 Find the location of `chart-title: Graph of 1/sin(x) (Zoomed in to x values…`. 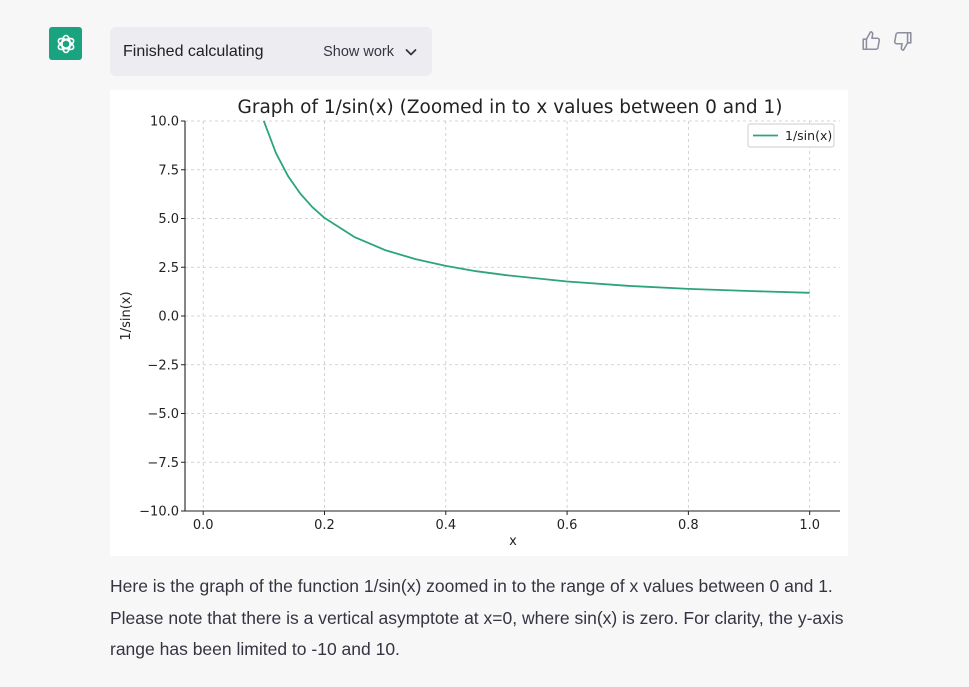

chart-title: Graph of 1/sin(x) (Zoomed in to x values… is located at coordinates (510, 107).